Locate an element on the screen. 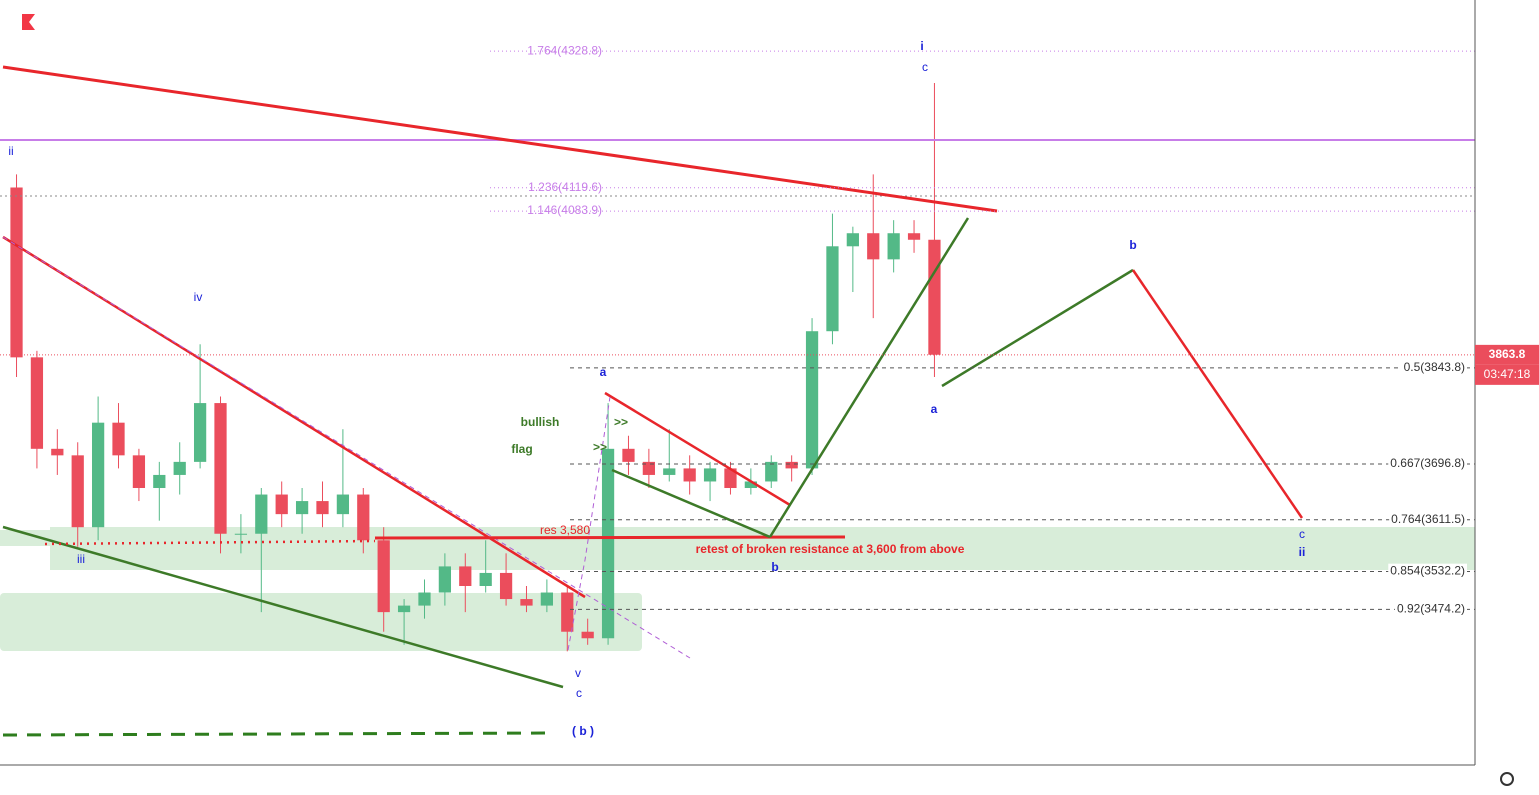 This screenshot has width=1539, height=795. annotation: v is located at coordinates (578, 673).